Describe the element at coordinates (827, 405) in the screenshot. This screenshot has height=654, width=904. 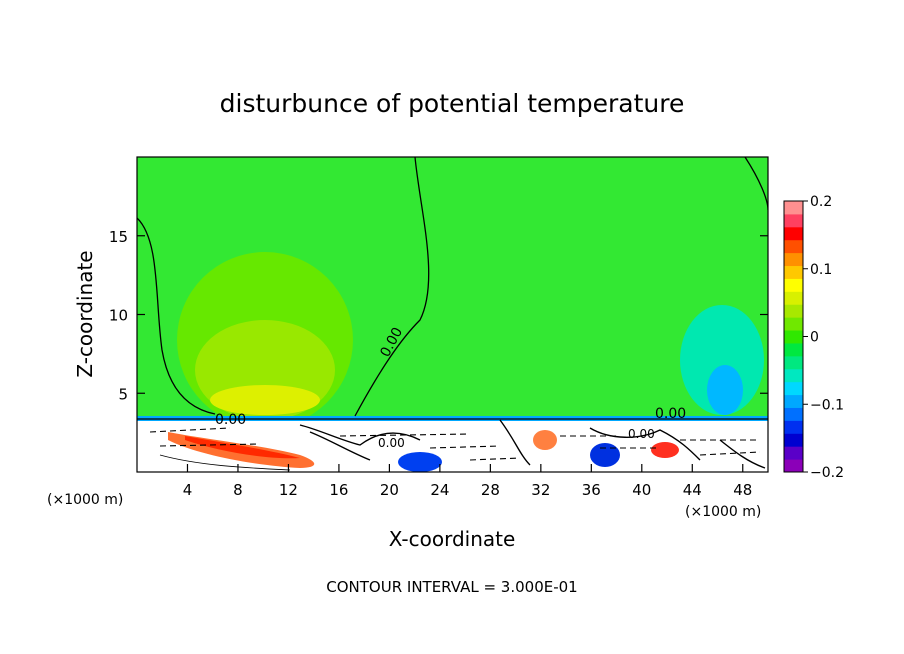
I see `colorbar-tick-label: −0.1` at that location.